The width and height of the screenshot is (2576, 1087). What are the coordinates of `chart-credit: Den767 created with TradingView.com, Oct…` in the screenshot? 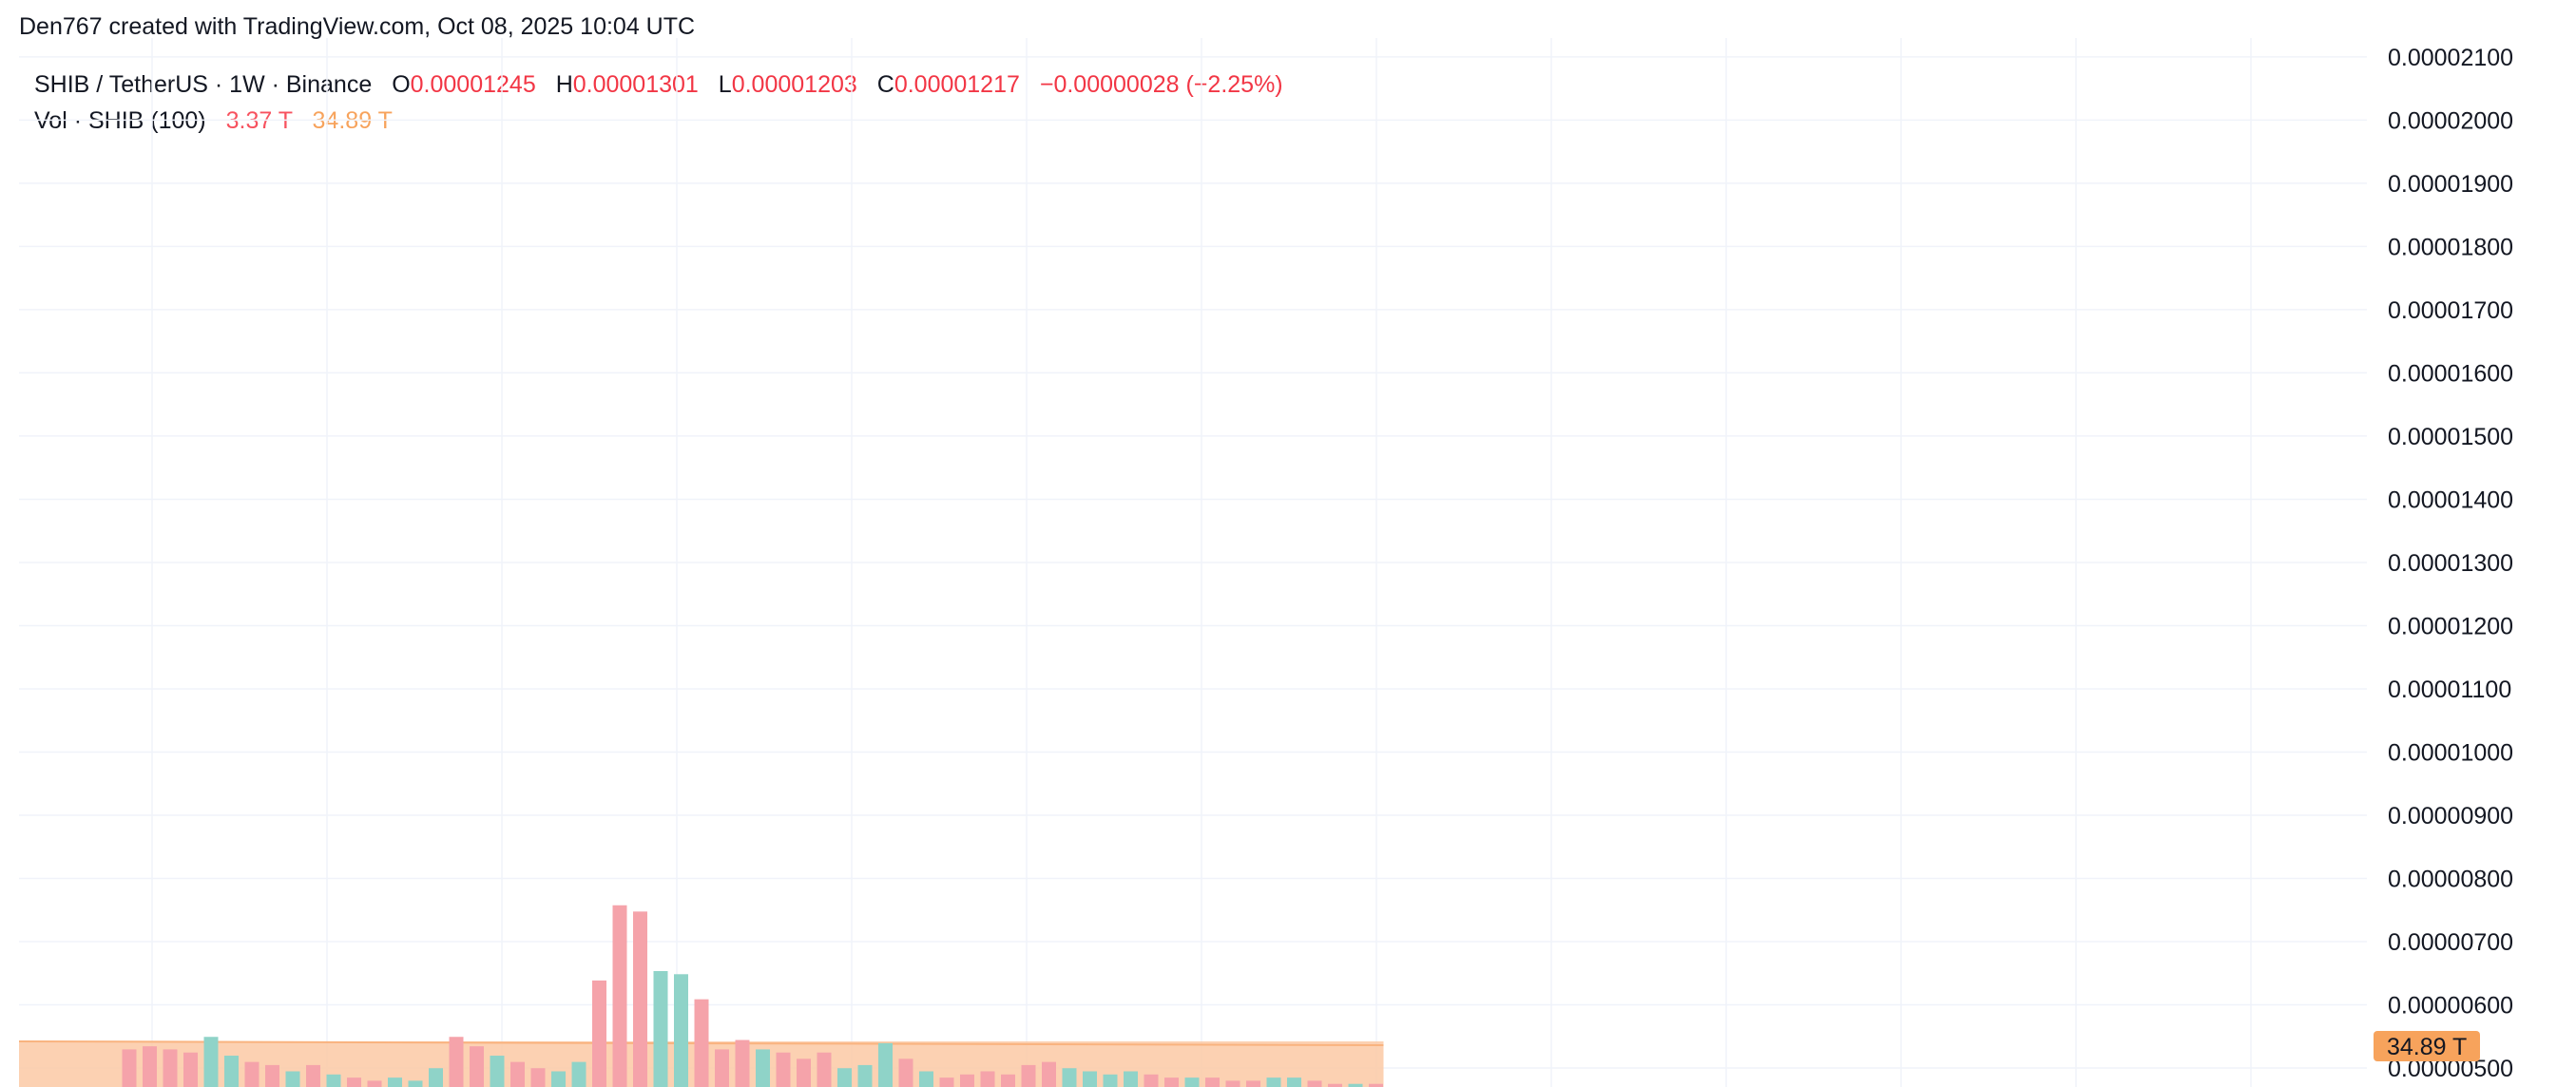 It's located at (357, 26).